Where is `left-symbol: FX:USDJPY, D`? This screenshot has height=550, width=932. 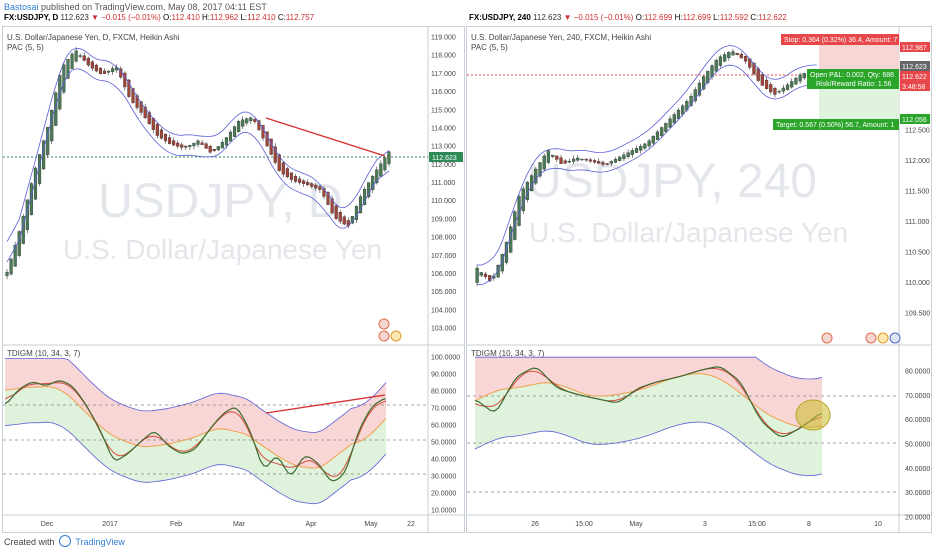
left-symbol: FX:USDJPY, D is located at coordinates (31, 17).